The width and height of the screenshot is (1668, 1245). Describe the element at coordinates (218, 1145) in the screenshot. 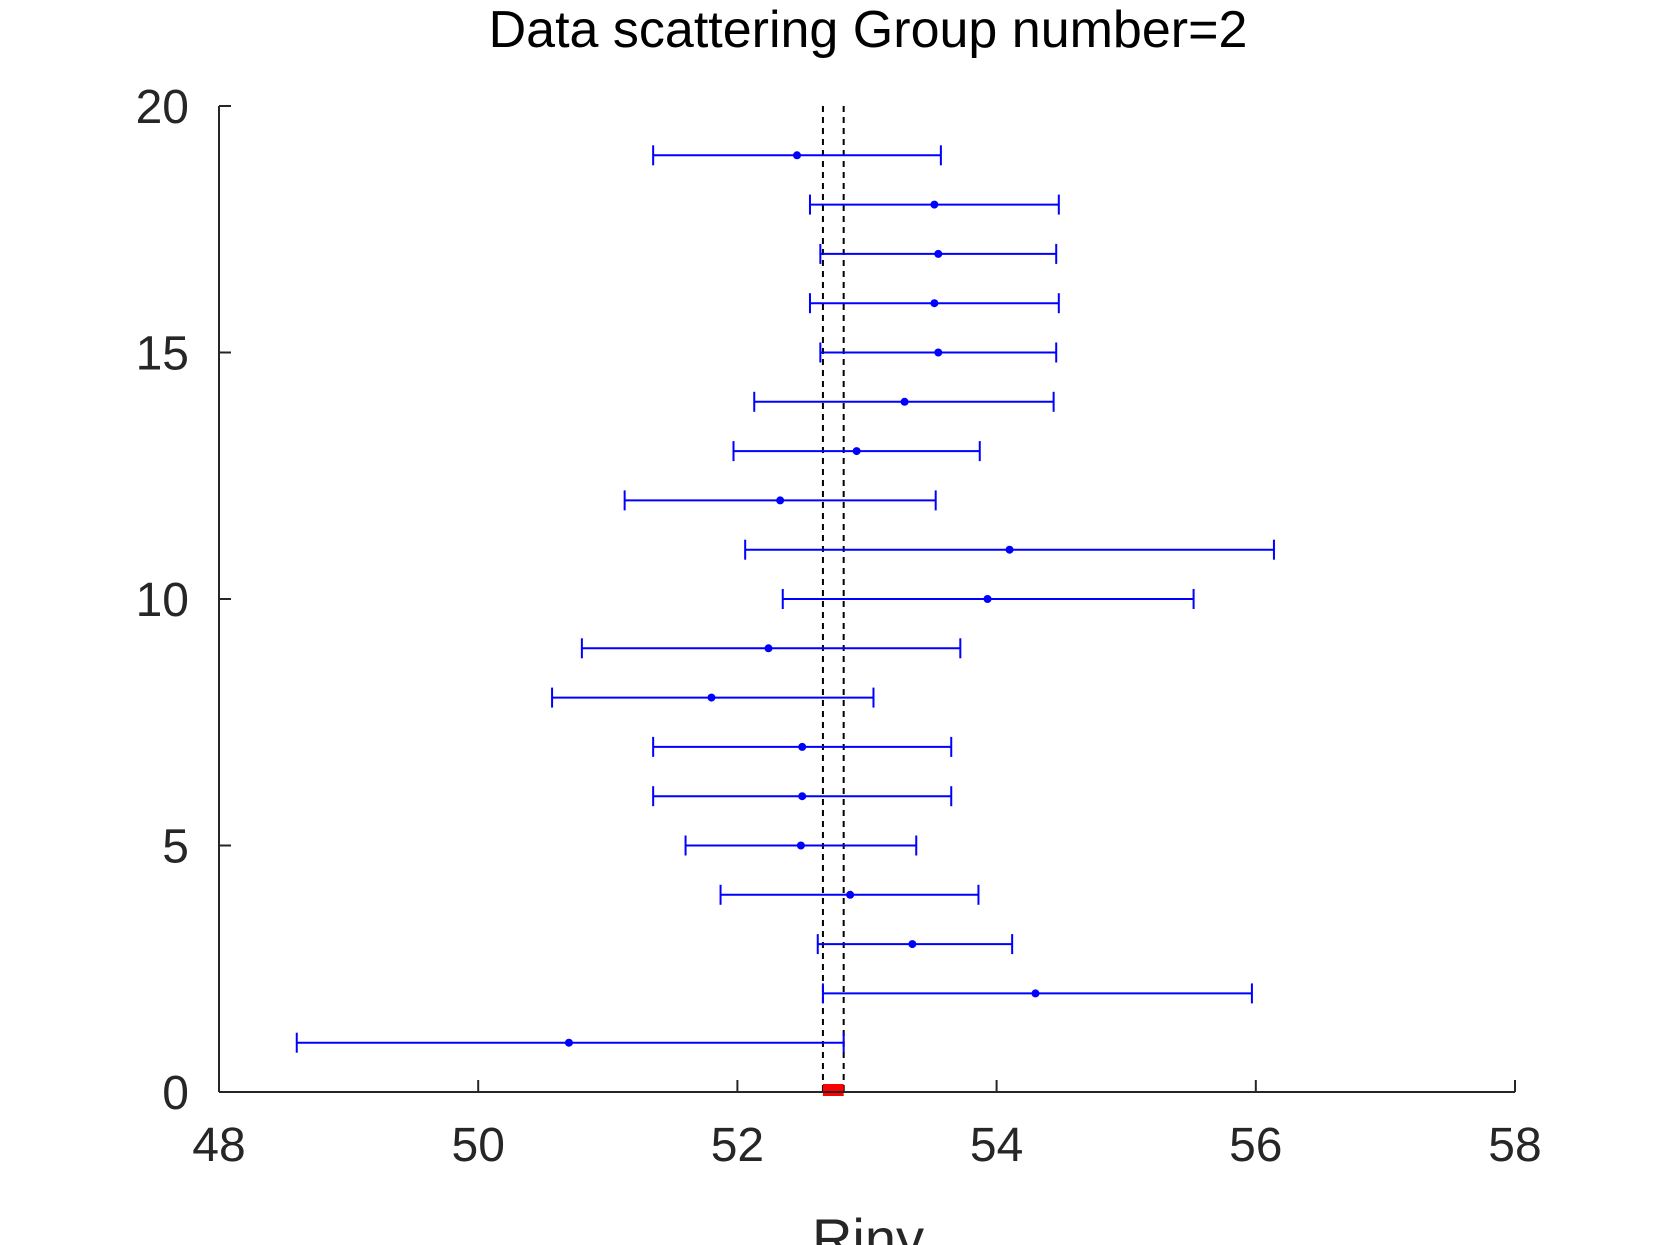

I see `x-tick-label: 48` at that location.